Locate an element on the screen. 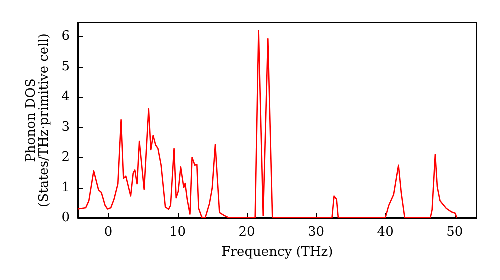 The width and height of the screenshot is (500, 280). y-tick-label: 5 is located at coordinates (66, 66).